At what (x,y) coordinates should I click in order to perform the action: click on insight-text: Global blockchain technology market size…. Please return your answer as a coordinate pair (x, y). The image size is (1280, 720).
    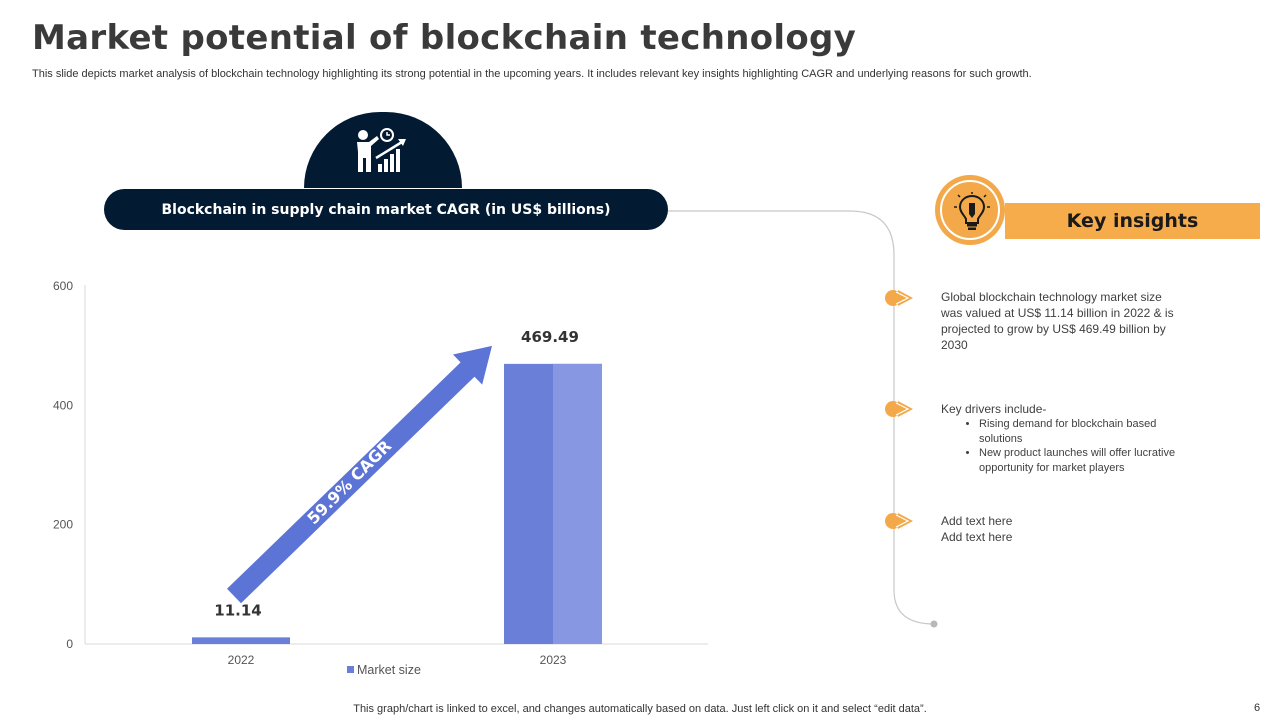
    Looking at the image, I should click on (1057, 321).